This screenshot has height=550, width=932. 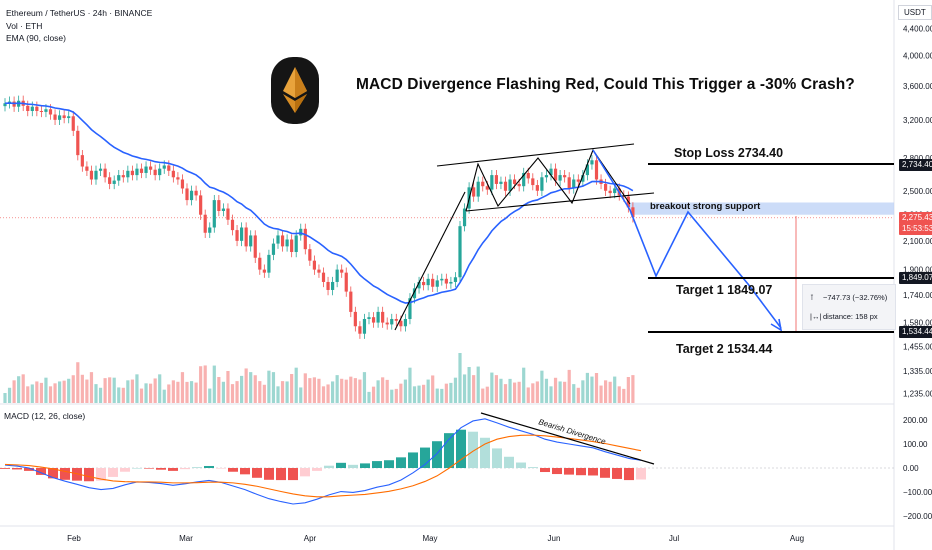 I want to click on support-label: breakout strong support, so click(x=705, y=206).